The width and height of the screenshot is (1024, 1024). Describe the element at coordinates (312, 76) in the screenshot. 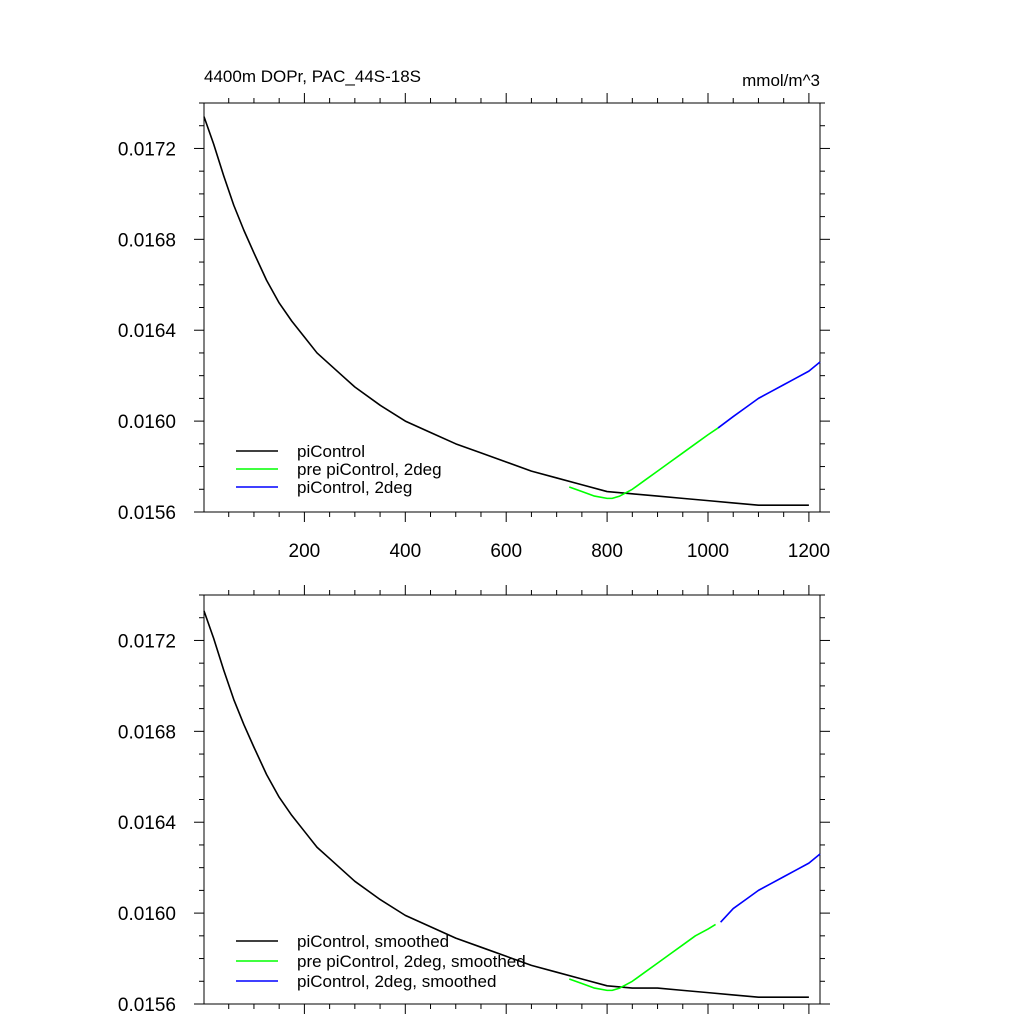

I see `plot-title-left: 4400m DOPr, PAC_44S-18S` at that location.